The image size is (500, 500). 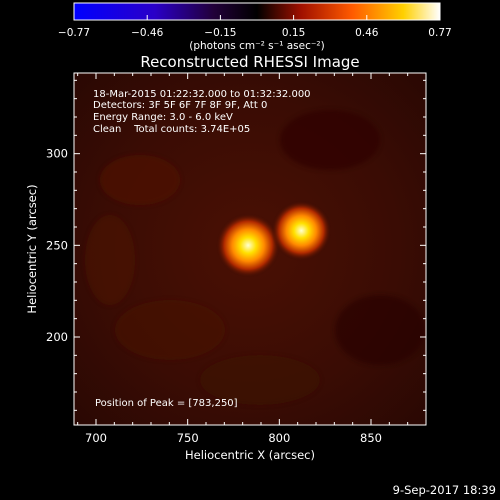 What do you see at coordinates (220, 33) in the screenshot?
I see `colorbar-tick-label: −0.15` at bounding box center [220, 33].